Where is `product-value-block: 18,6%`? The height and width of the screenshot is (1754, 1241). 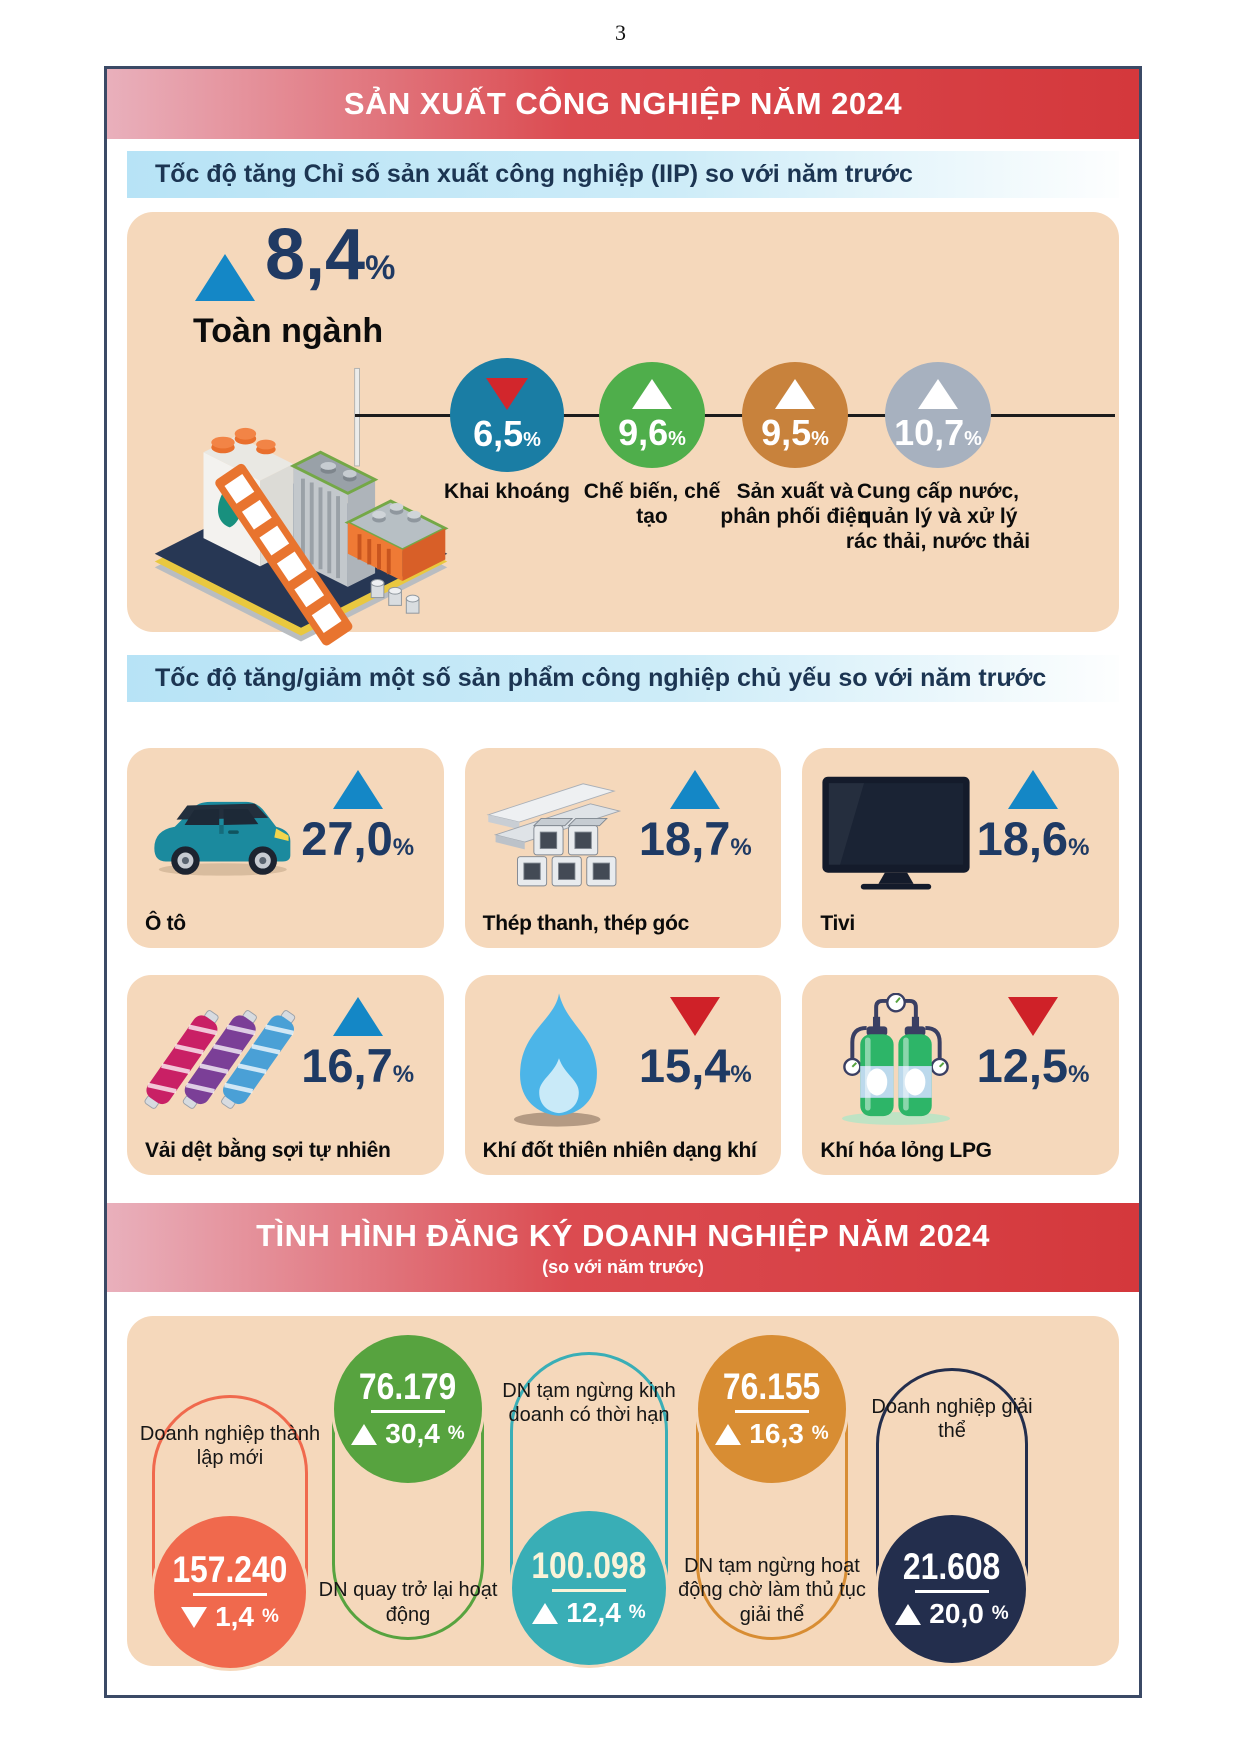 product-value-block: 18,6% is located at coordinates (1033, 816).